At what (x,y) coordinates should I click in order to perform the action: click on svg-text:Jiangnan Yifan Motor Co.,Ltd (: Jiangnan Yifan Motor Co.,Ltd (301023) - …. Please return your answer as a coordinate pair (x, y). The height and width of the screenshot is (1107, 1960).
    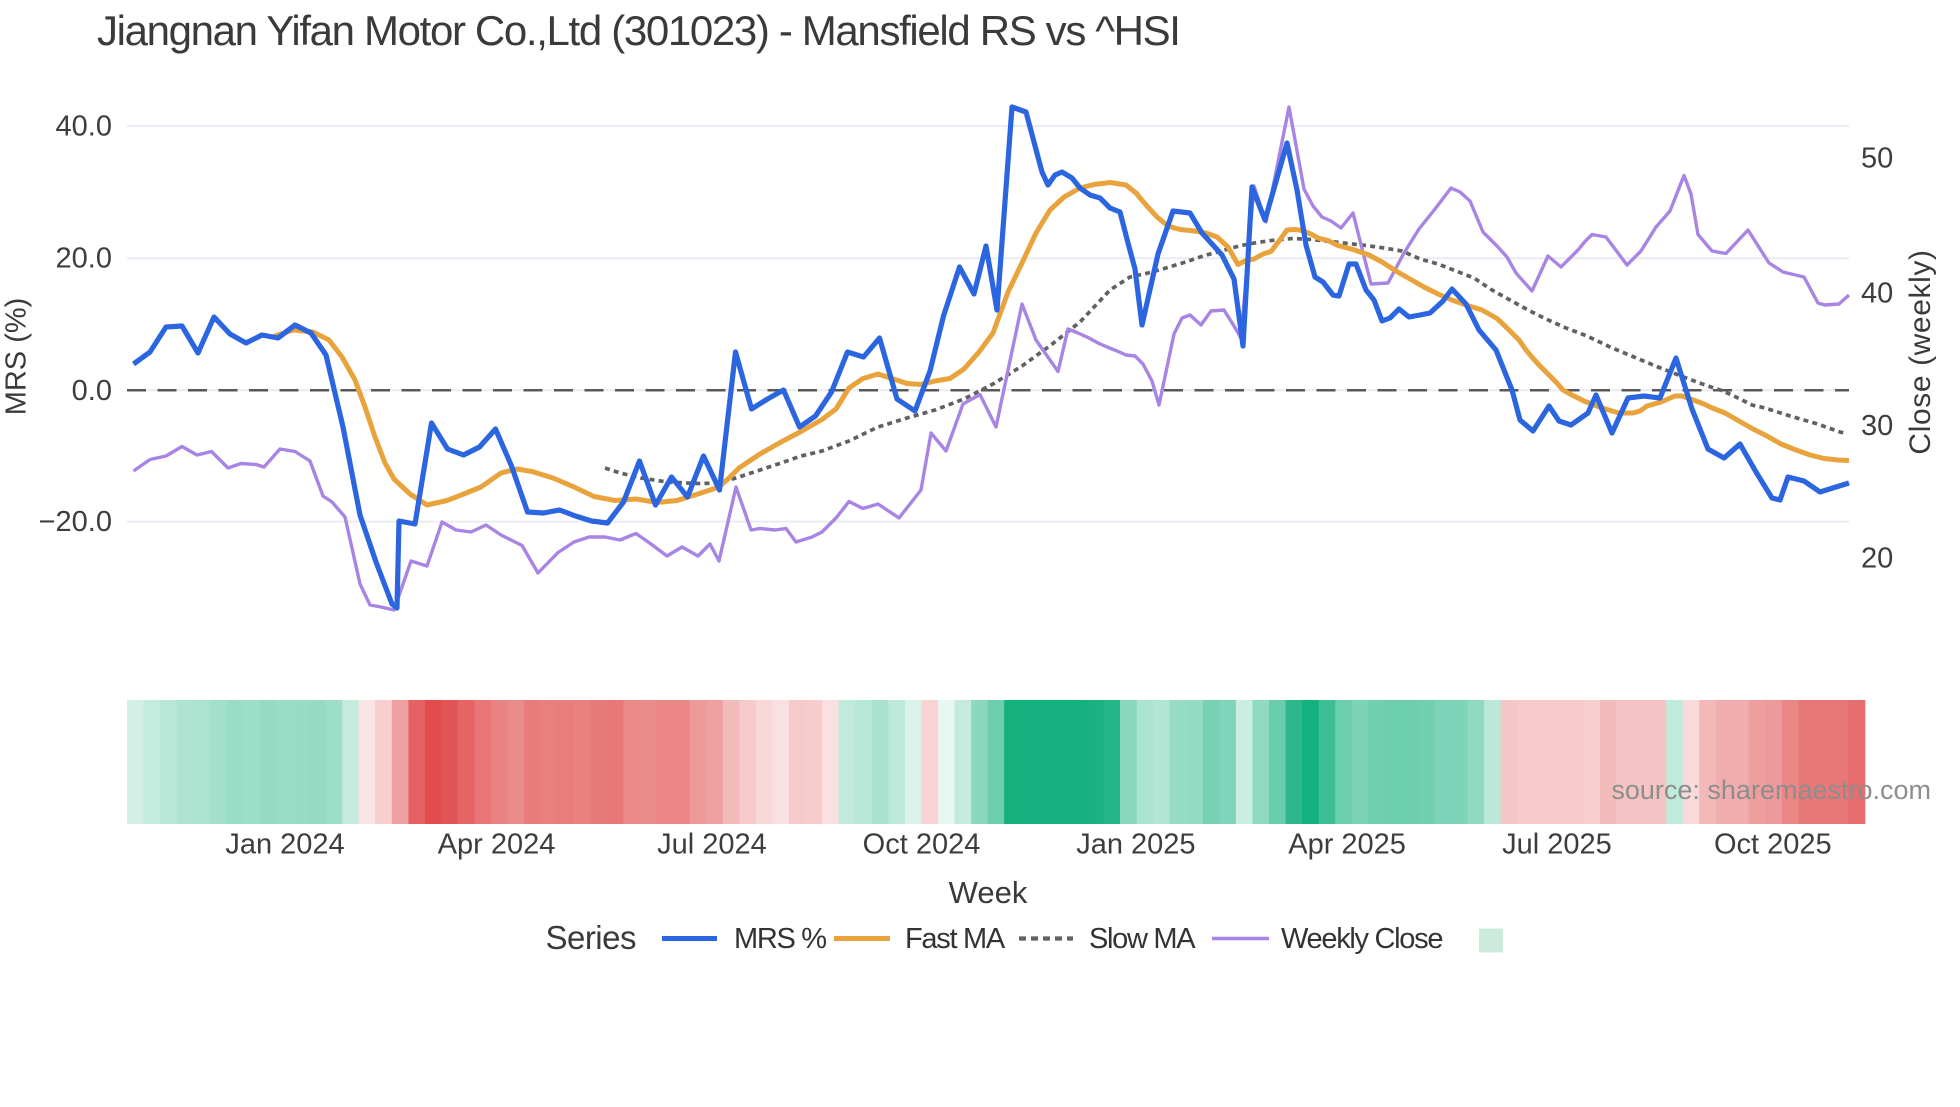
    Looking at the image, I should click on (638, 30).